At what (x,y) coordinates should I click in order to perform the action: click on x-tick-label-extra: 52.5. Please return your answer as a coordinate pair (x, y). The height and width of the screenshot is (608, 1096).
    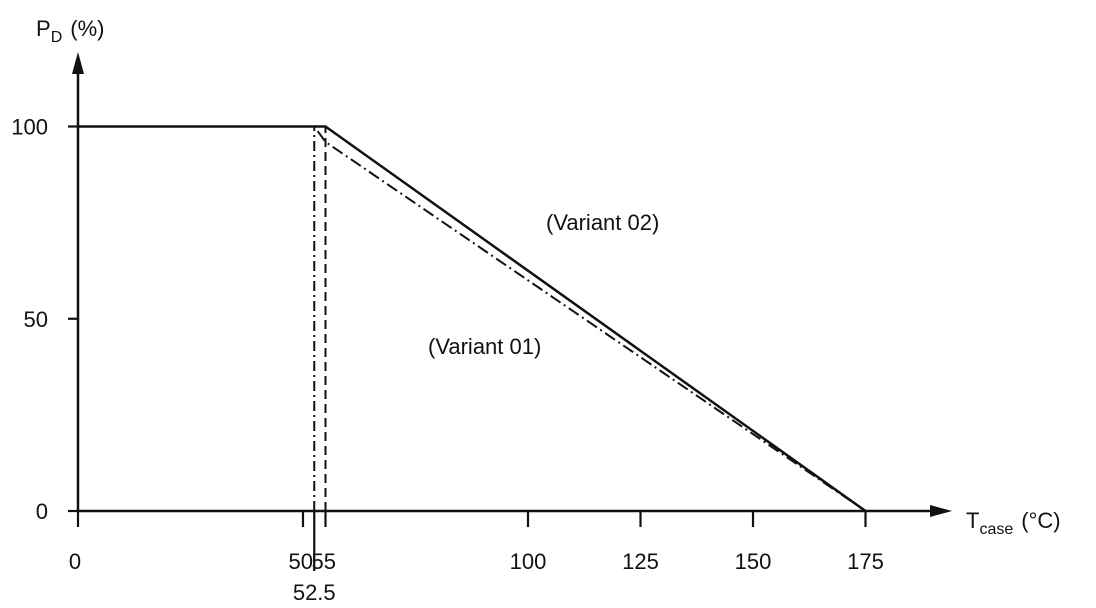
    Looking at the image, I should click on (314, 592).